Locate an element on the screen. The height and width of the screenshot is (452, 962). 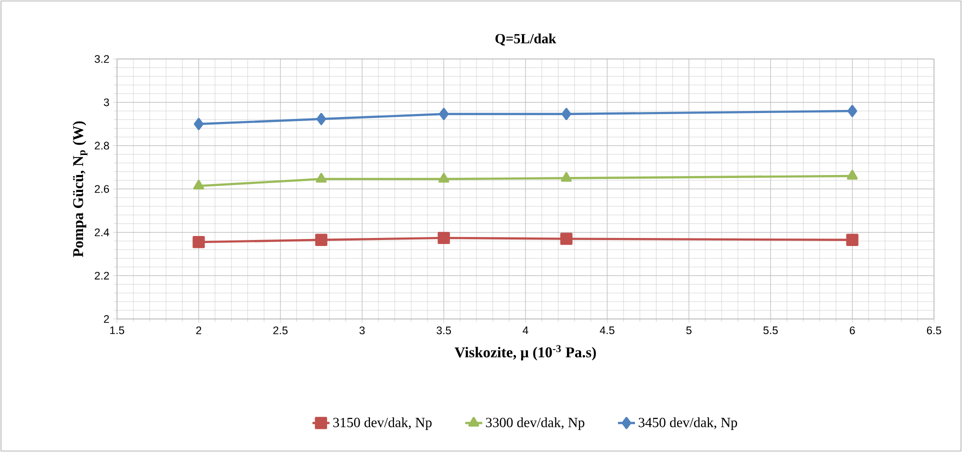
y-axis-title: Pompa Gücü, N$_{p}$ (W) is located at coordinates (80, 189).